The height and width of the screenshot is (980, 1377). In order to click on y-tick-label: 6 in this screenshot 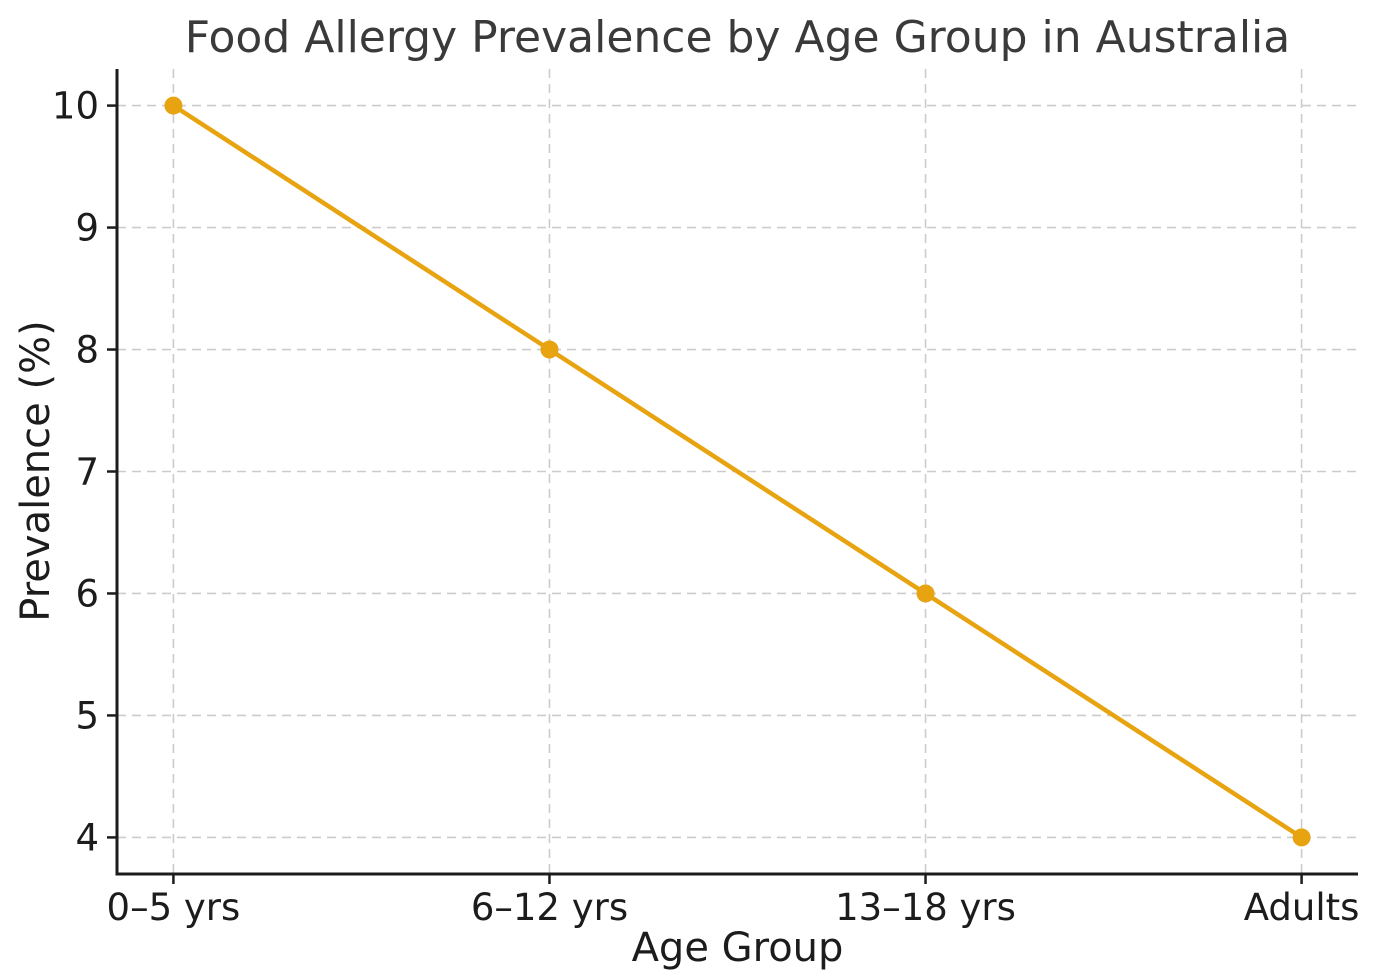, I will do `click(87, 593)`.